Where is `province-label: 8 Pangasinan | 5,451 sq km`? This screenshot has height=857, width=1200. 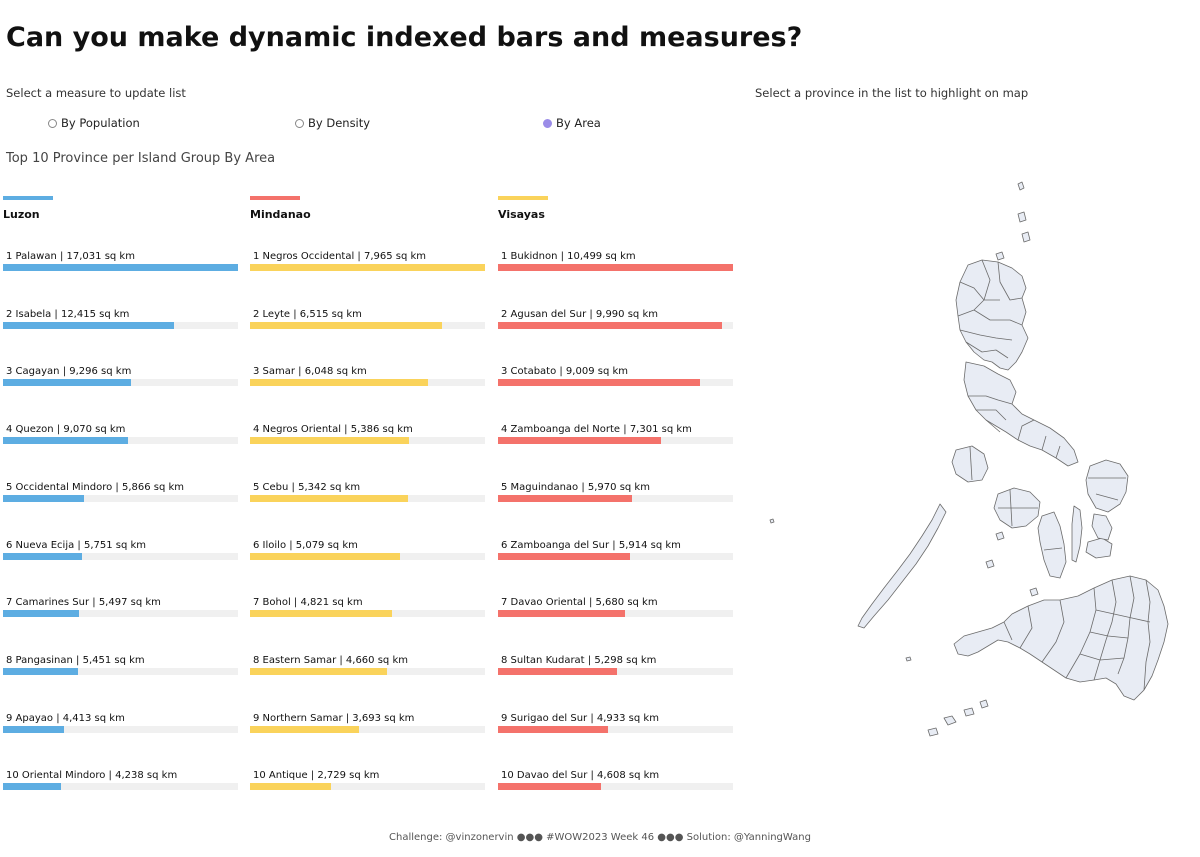
province-label: 8 Pangasinan | 5,451 sq km is located at coordinates (75, 660).